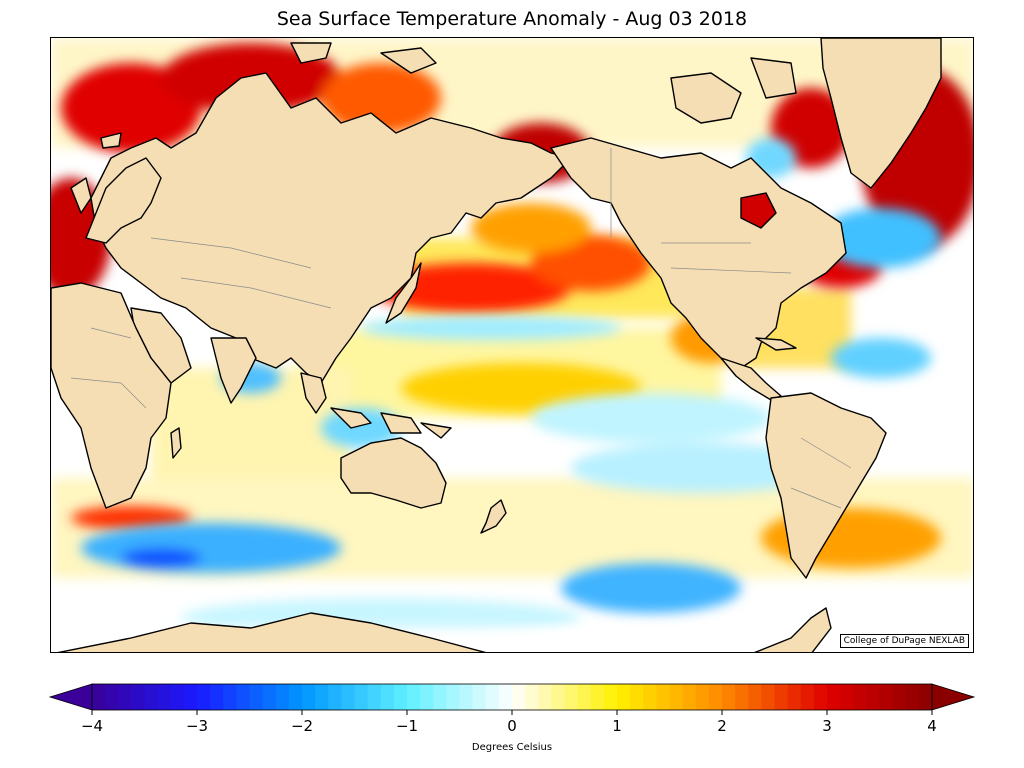 This screenshot has width=1024, height=768. I want to click on colorbar: −4 −3 −2 −1 0 1 2 3 4, so click(512, 709).